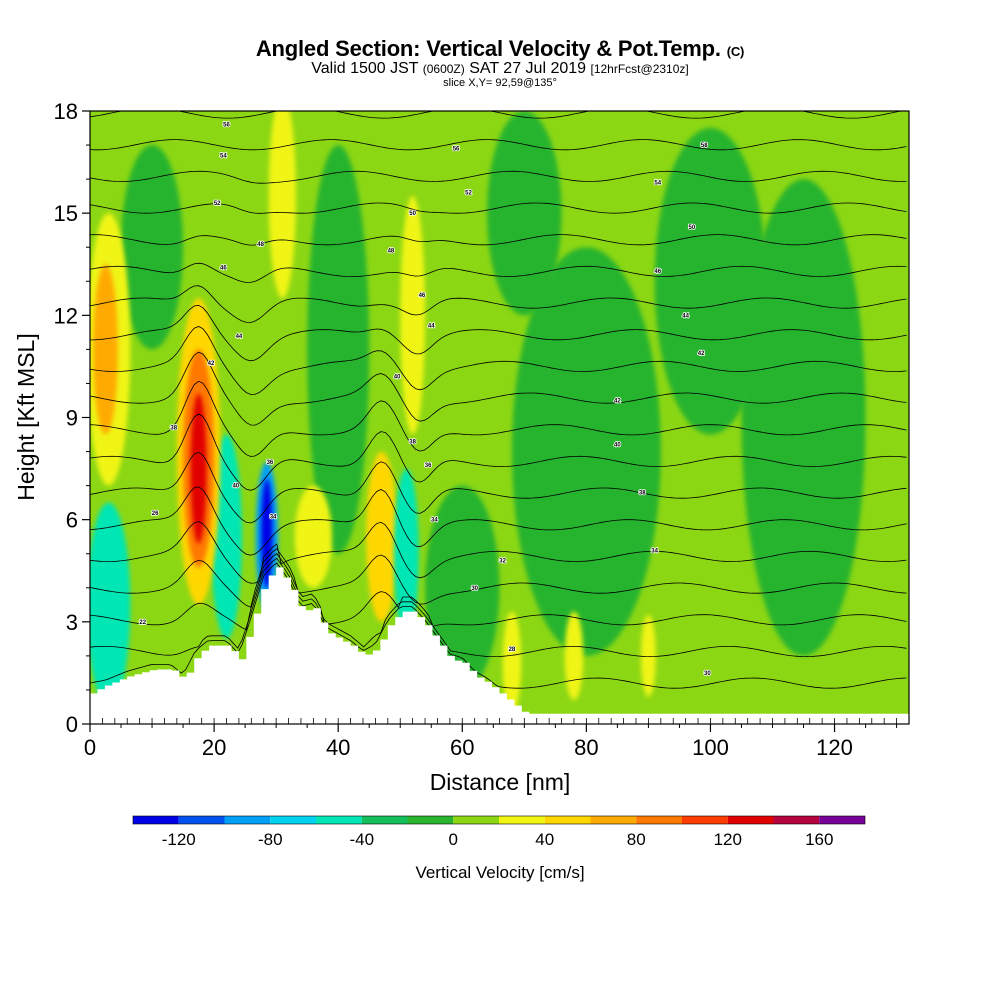 This screenshot has width=1000, height=1000. What do you see at coordinates (500, 782) in the screenshot?
I see `x-axis-label: Distance [nm]` at bounding box center [500, 782].